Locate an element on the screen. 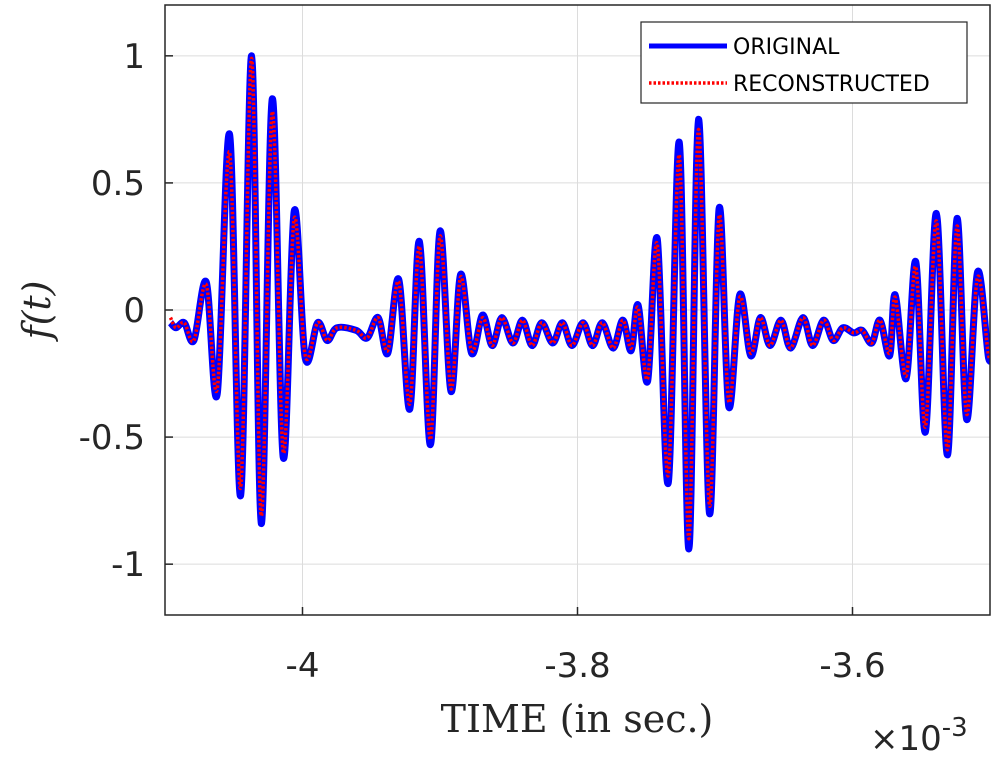 Image resolution: width=996 pixels, height=757 pixels. legend-label: RECONSTRUCTED is located at coordinates (831, 84).